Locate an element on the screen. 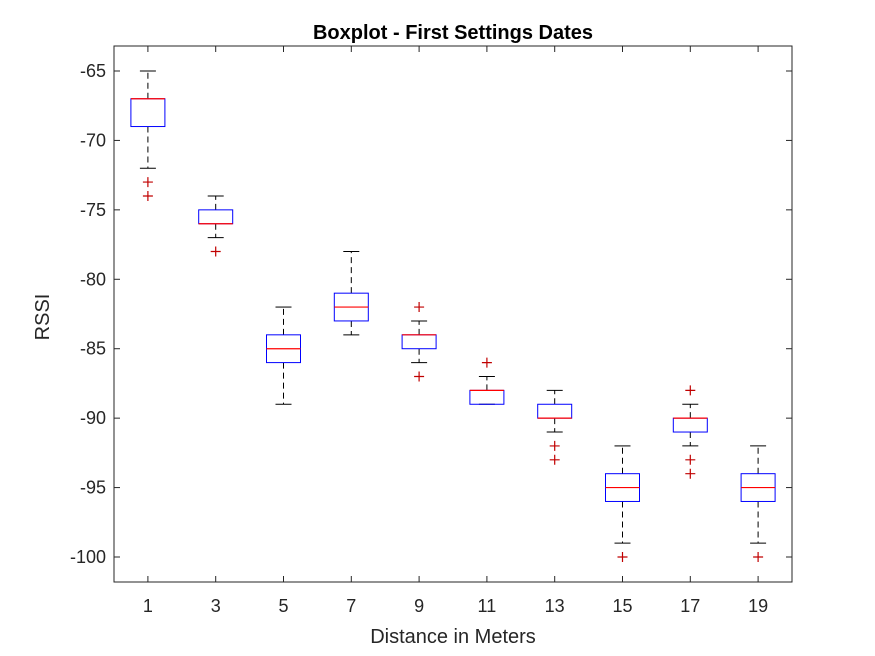  y-tick-label: -90 is located at coordinates (93, 418).